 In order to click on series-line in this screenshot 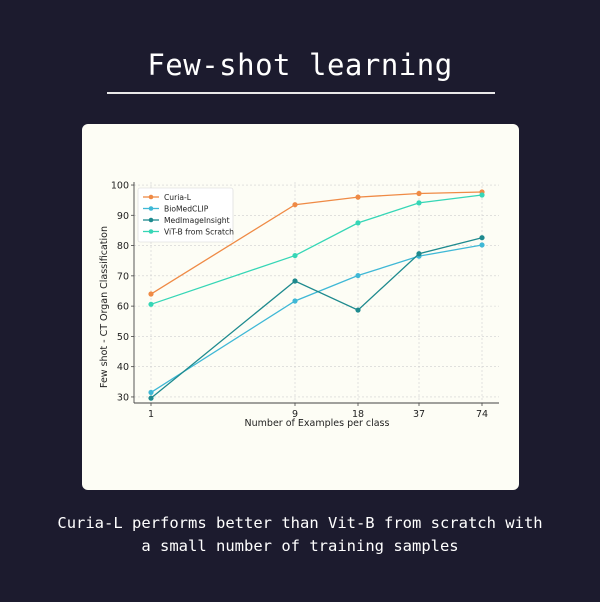, I will do `click(316, 318)`.